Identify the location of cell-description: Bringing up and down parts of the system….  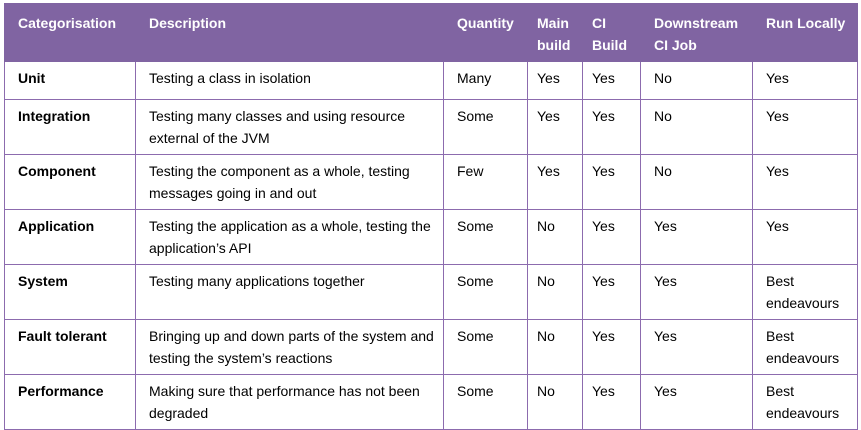
(289, 347).